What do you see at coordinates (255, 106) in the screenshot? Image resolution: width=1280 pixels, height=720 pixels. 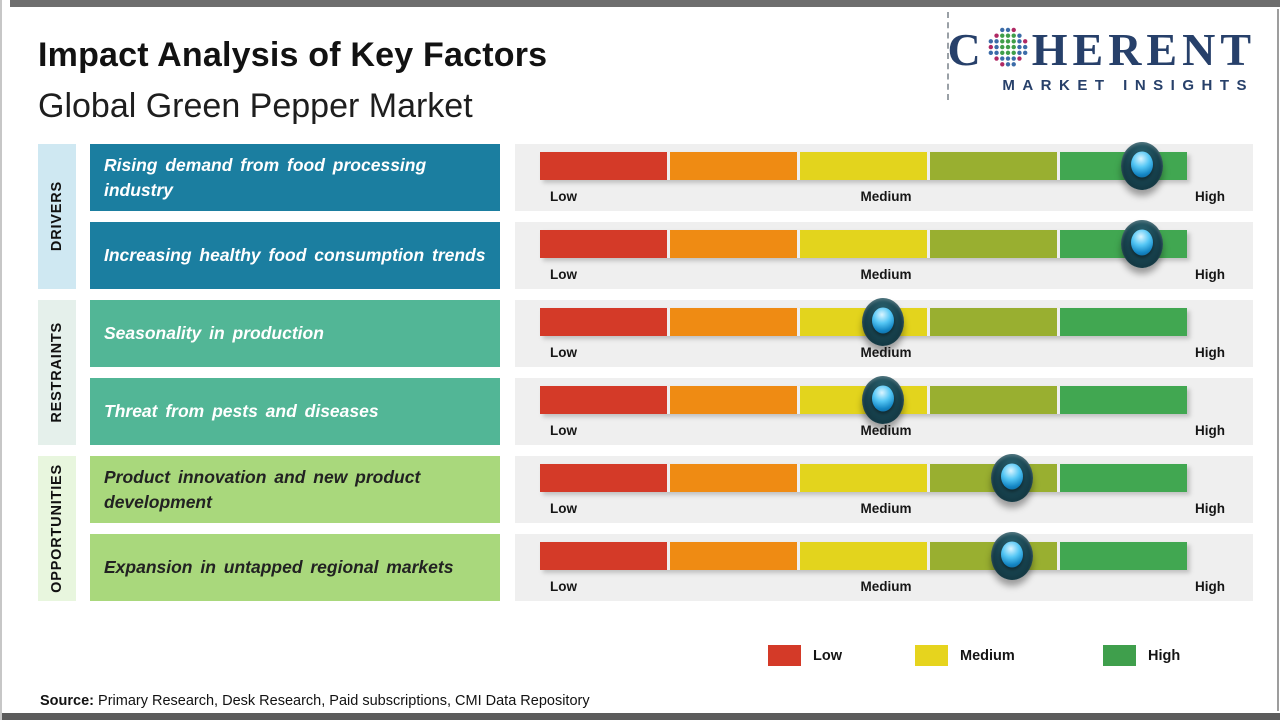 I see `page-subtitle: Global Green Pepper Market` at bounding box center [255, 106].